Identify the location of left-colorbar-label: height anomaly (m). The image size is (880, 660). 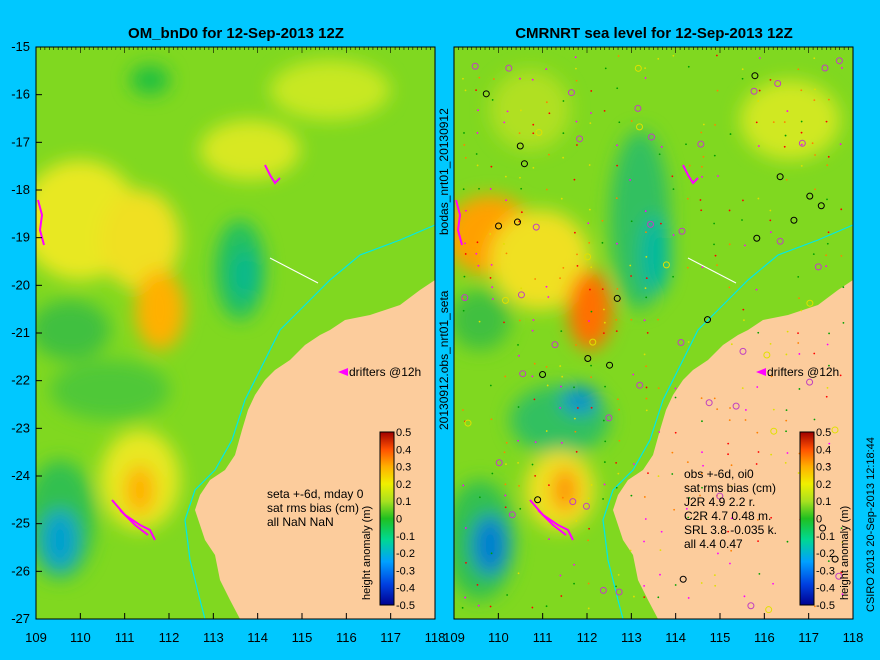
(367, 553).